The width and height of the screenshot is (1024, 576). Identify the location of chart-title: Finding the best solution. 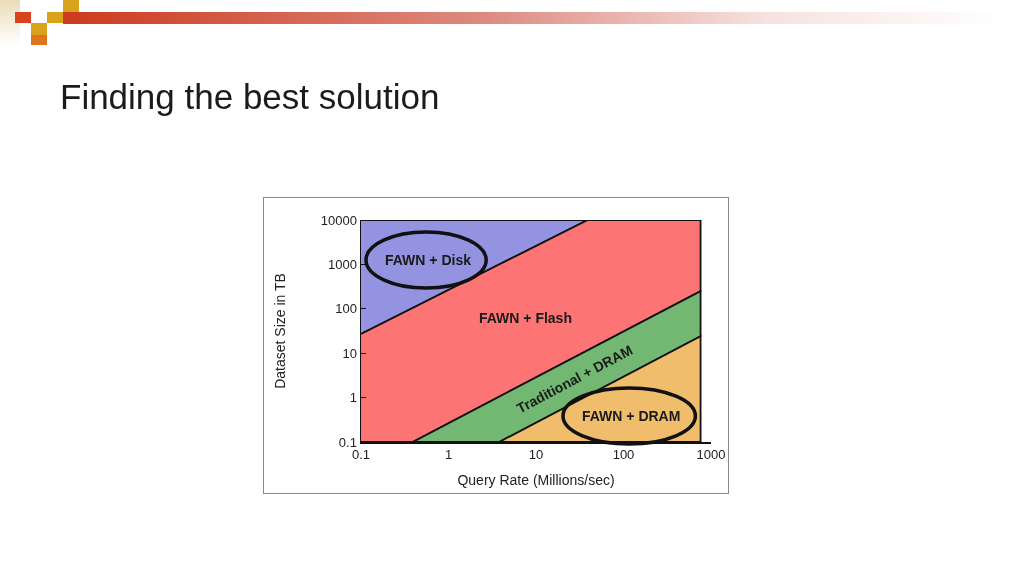
(250, 97).